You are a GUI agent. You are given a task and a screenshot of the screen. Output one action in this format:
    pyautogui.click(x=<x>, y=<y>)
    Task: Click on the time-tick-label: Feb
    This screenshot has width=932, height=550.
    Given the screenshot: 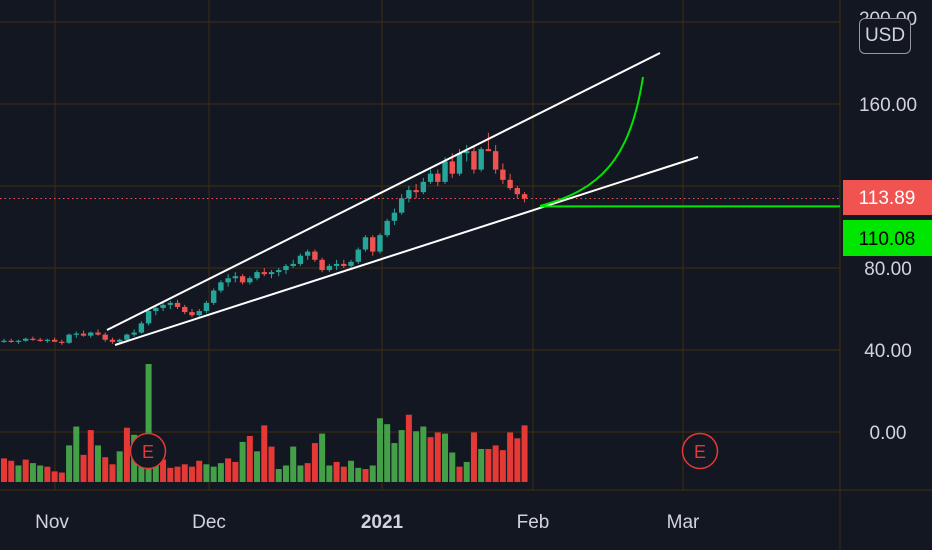 What is the action you would take?
    pyautogui.click(x=533, y=522)
    